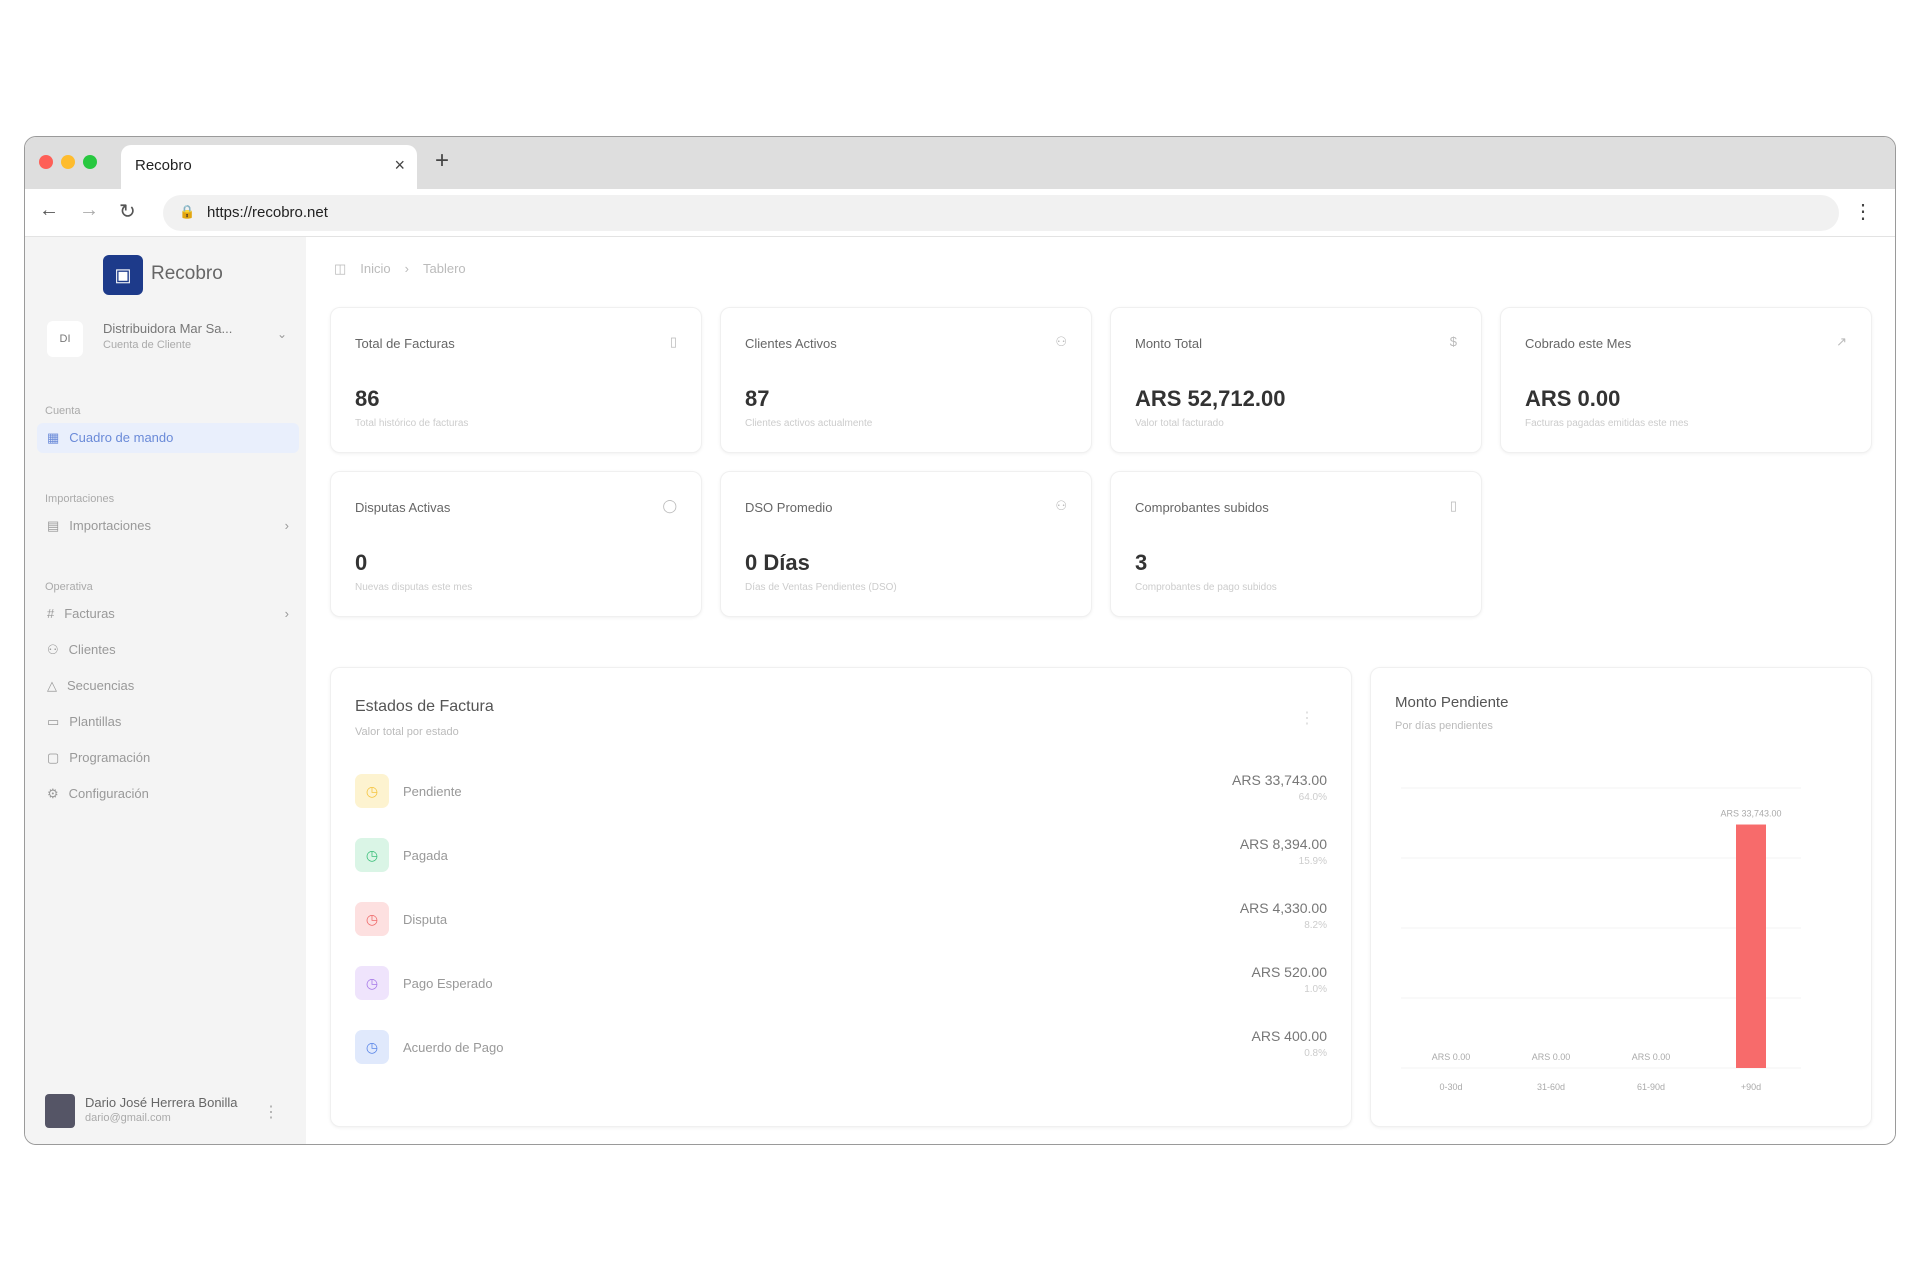  What do you see at coordinates (168, 686) in the screenshot?
I see `sidebar-item-secuencias: △ Secuencias` at bounding box center [168, 686].